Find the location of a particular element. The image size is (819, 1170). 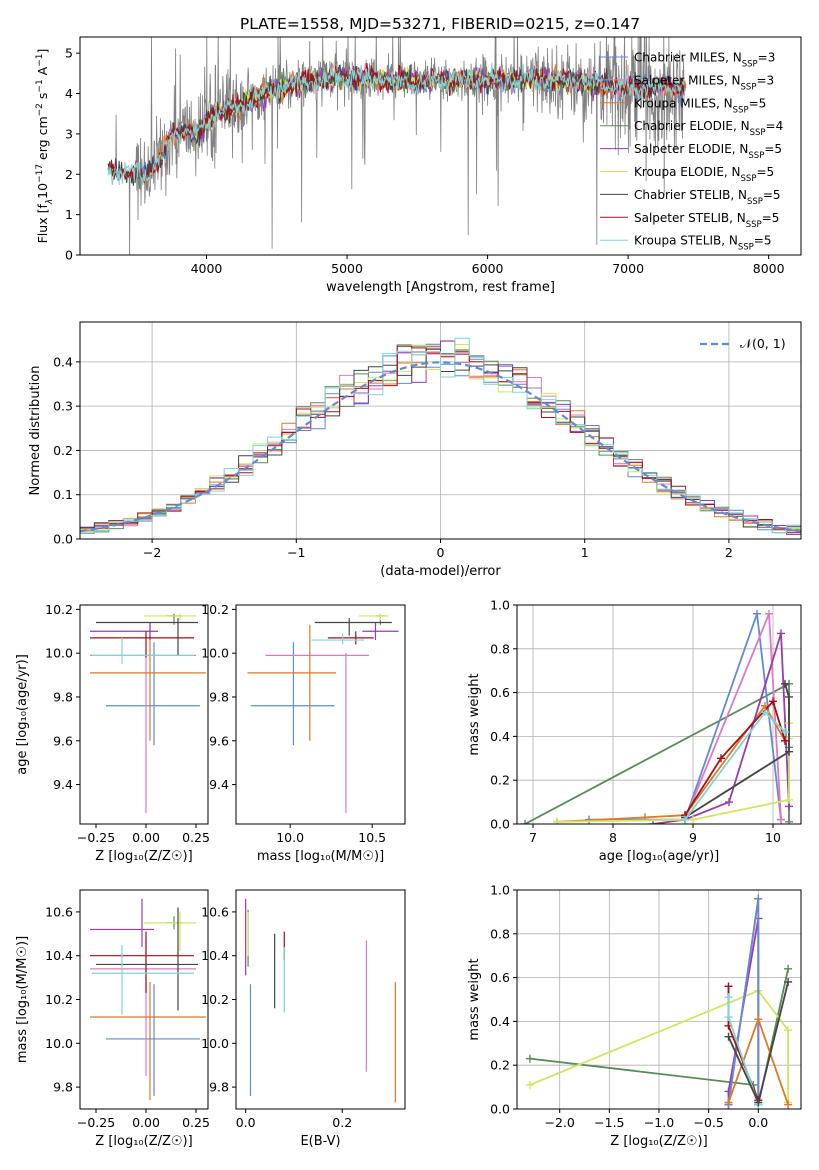

y-axis-label: age [log₁₀(age/yr)] is located at coordinates (22, 714).